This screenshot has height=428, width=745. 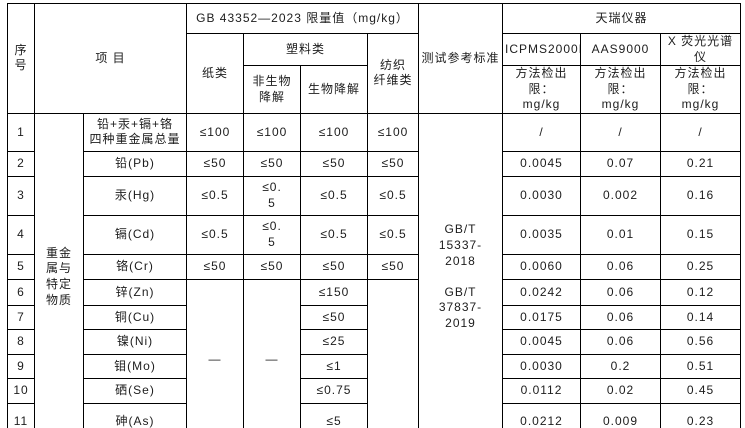 What do you see at coordinates (21, 195) in the screenshot?
I see `cell-serial: 3` at bounding box center [21, 195].